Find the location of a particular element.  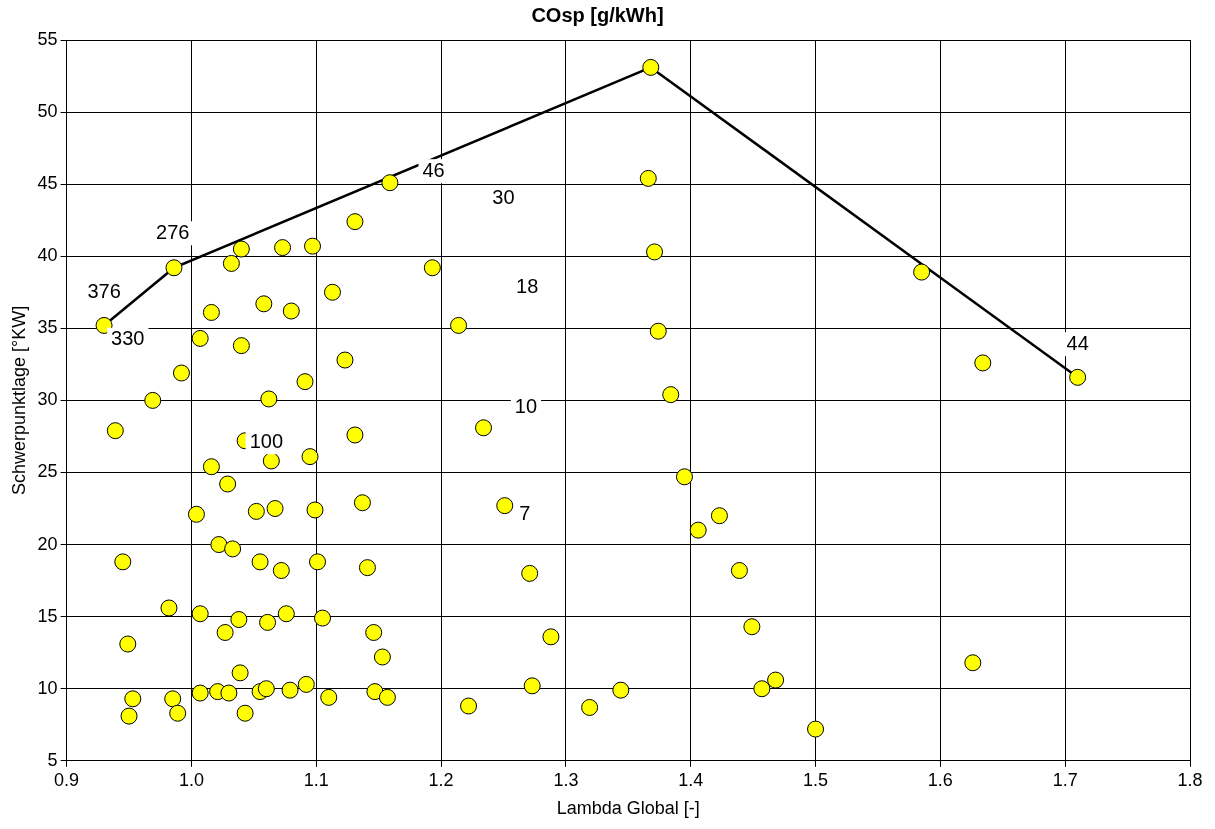

annotation: 18 is located at coordinates (527, 286).